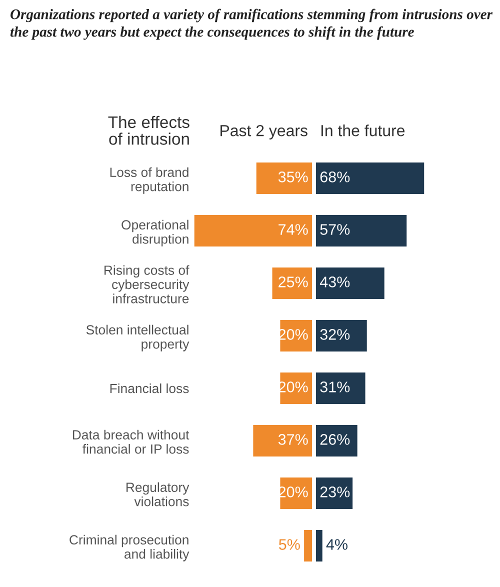 This screenshot has width=500, height=587. What do you see at coordinates (138, 338) in the screenshot?
I see `y-tick-label: Stolen intellectual property` at bounding box center [138, 338].